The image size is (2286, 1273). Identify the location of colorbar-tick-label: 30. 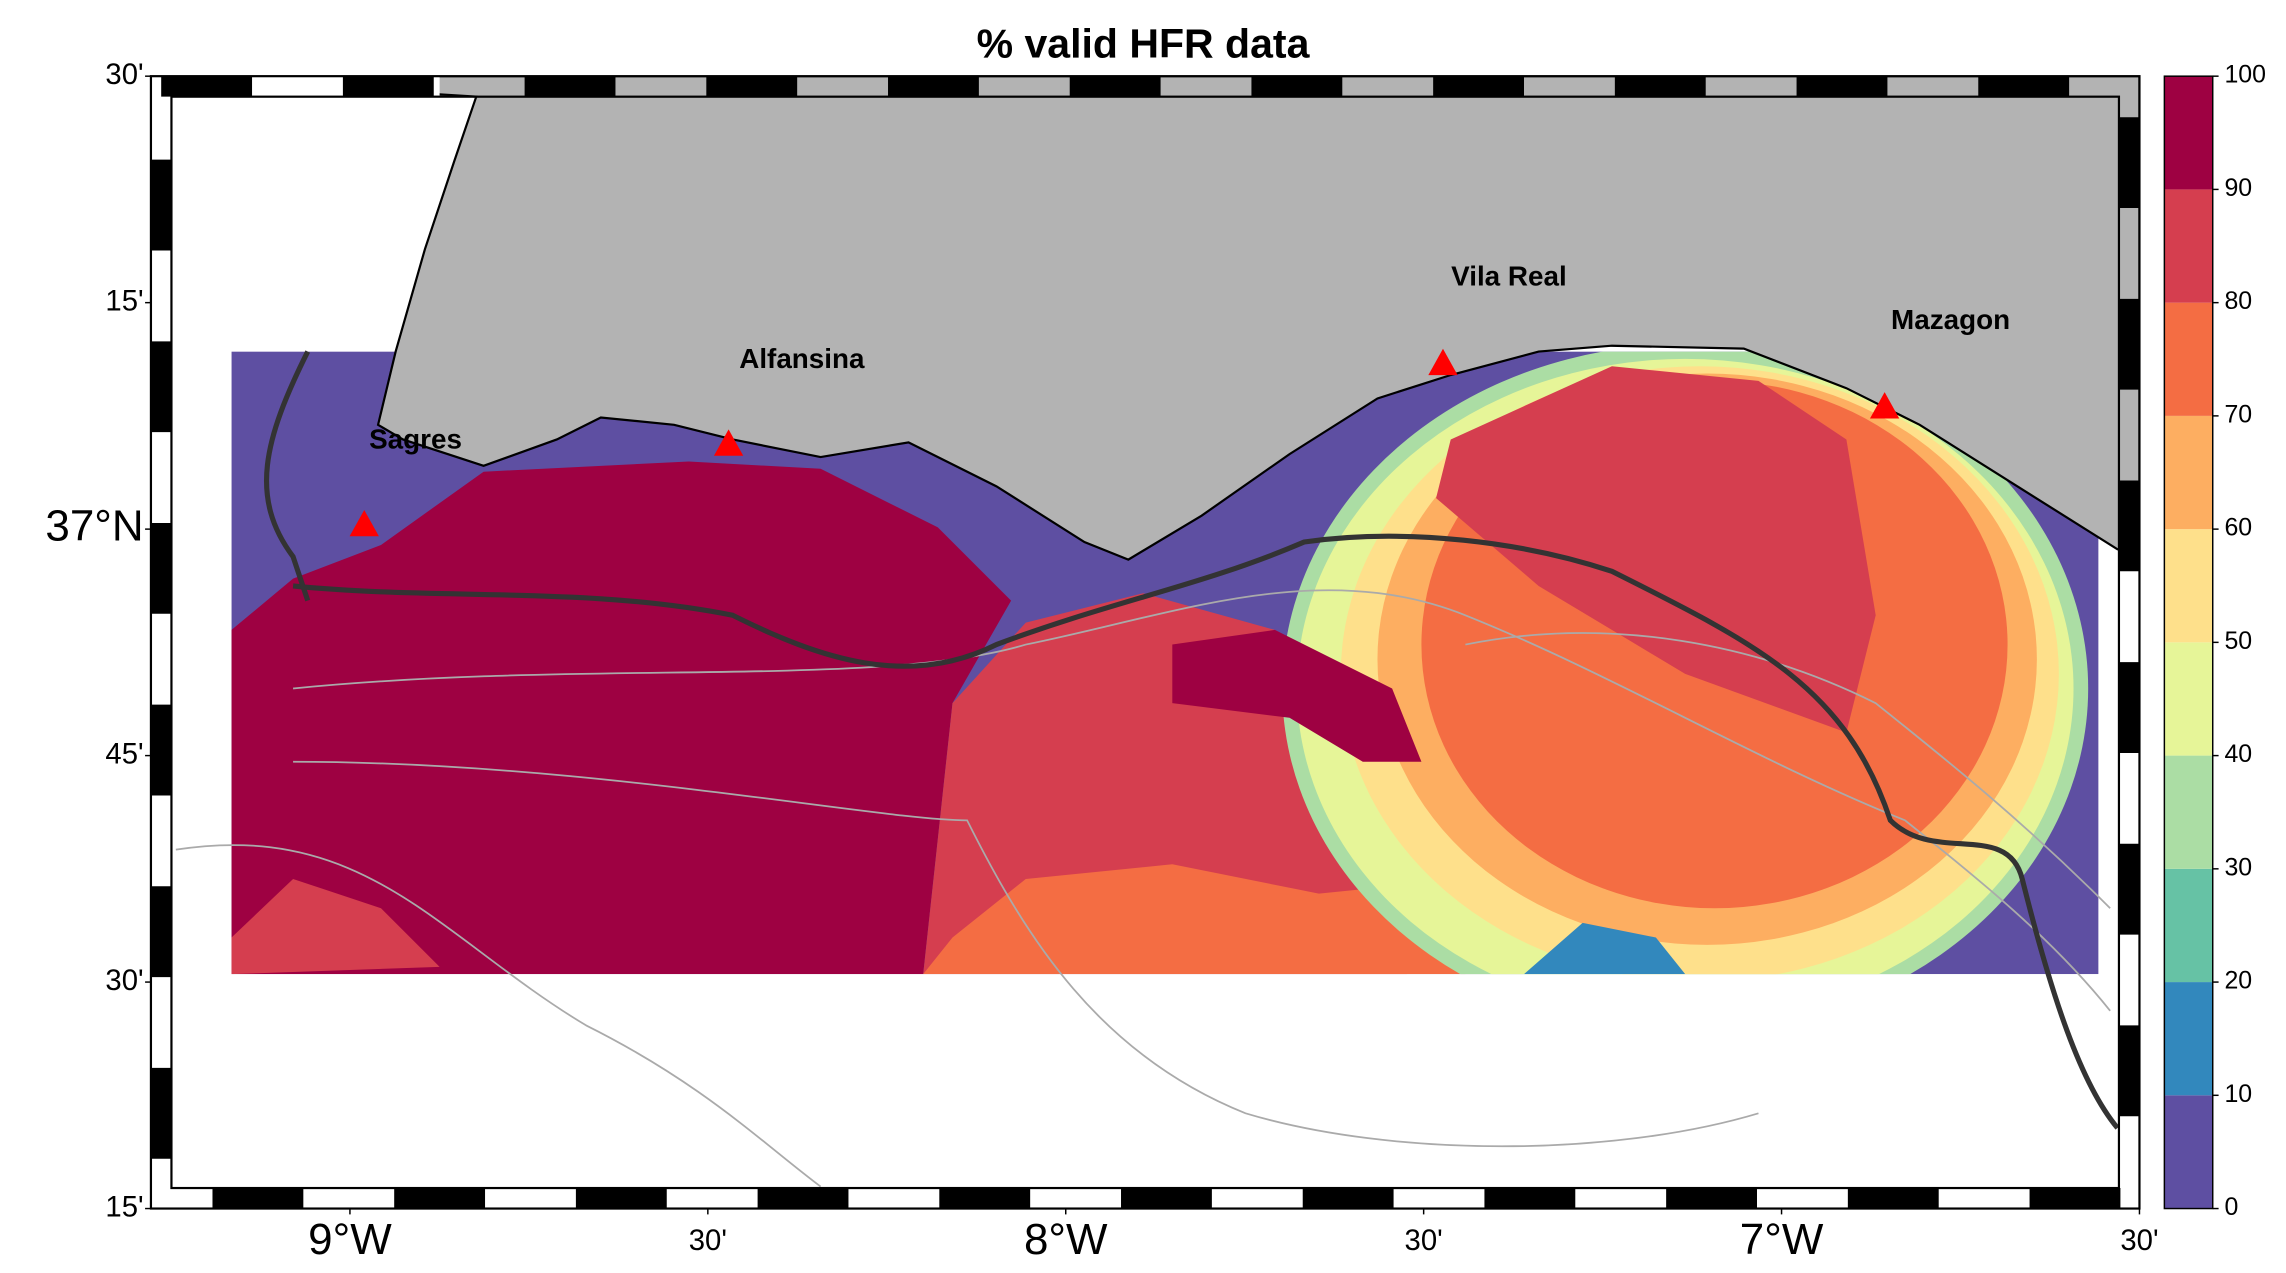
(2238, 867).